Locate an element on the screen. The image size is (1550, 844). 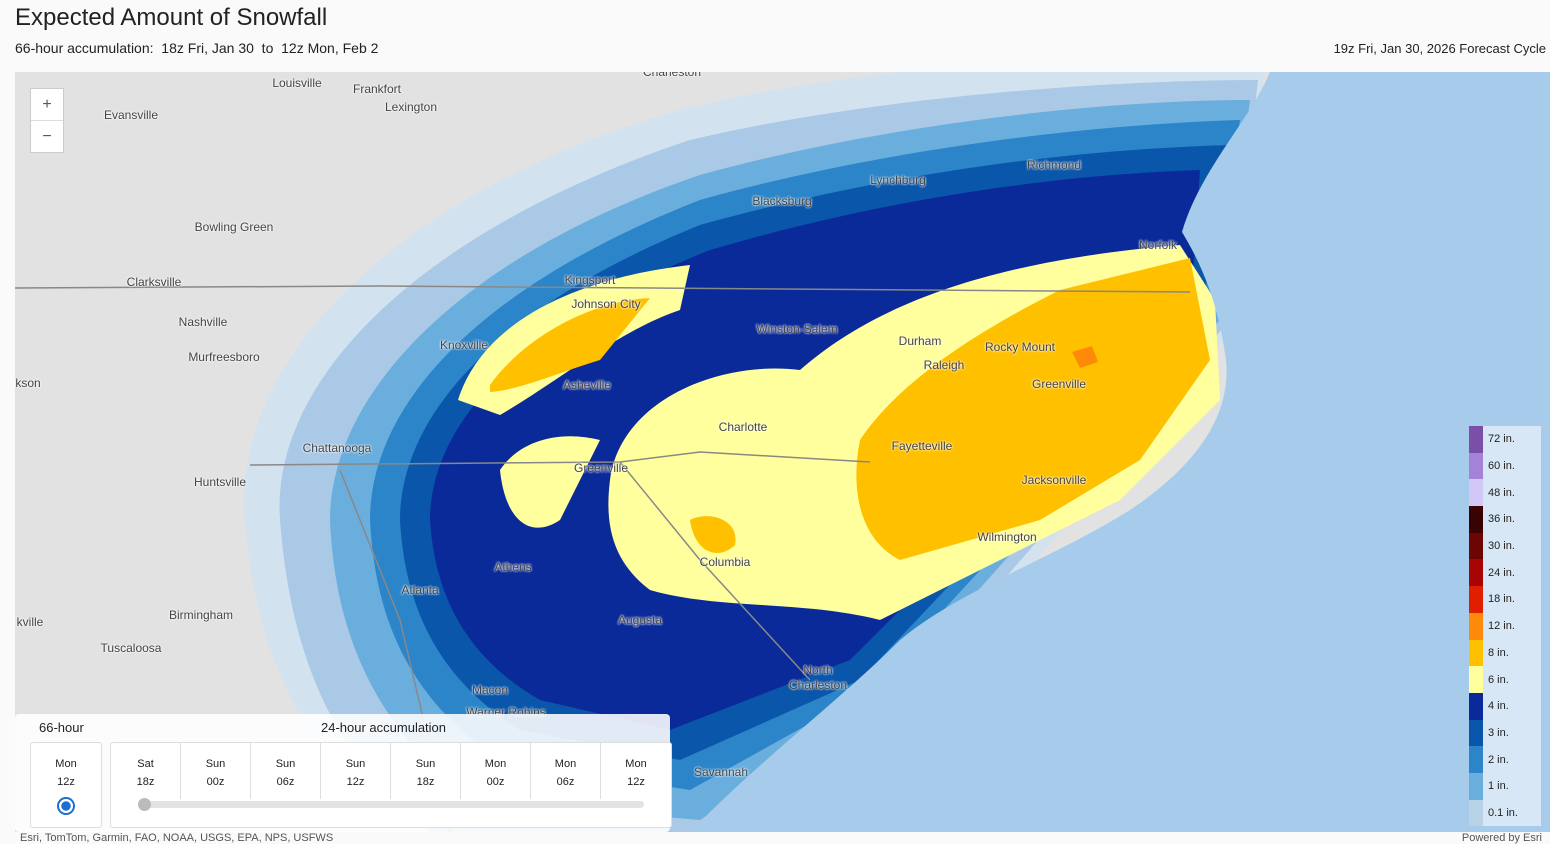
place-label: Nashville is located at coordinates (203, 322).